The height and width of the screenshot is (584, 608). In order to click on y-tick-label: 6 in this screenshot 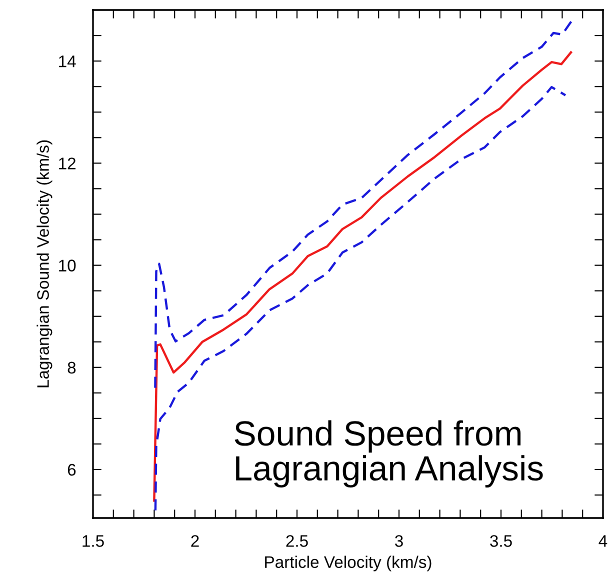, I will do `click(72, 470)`.